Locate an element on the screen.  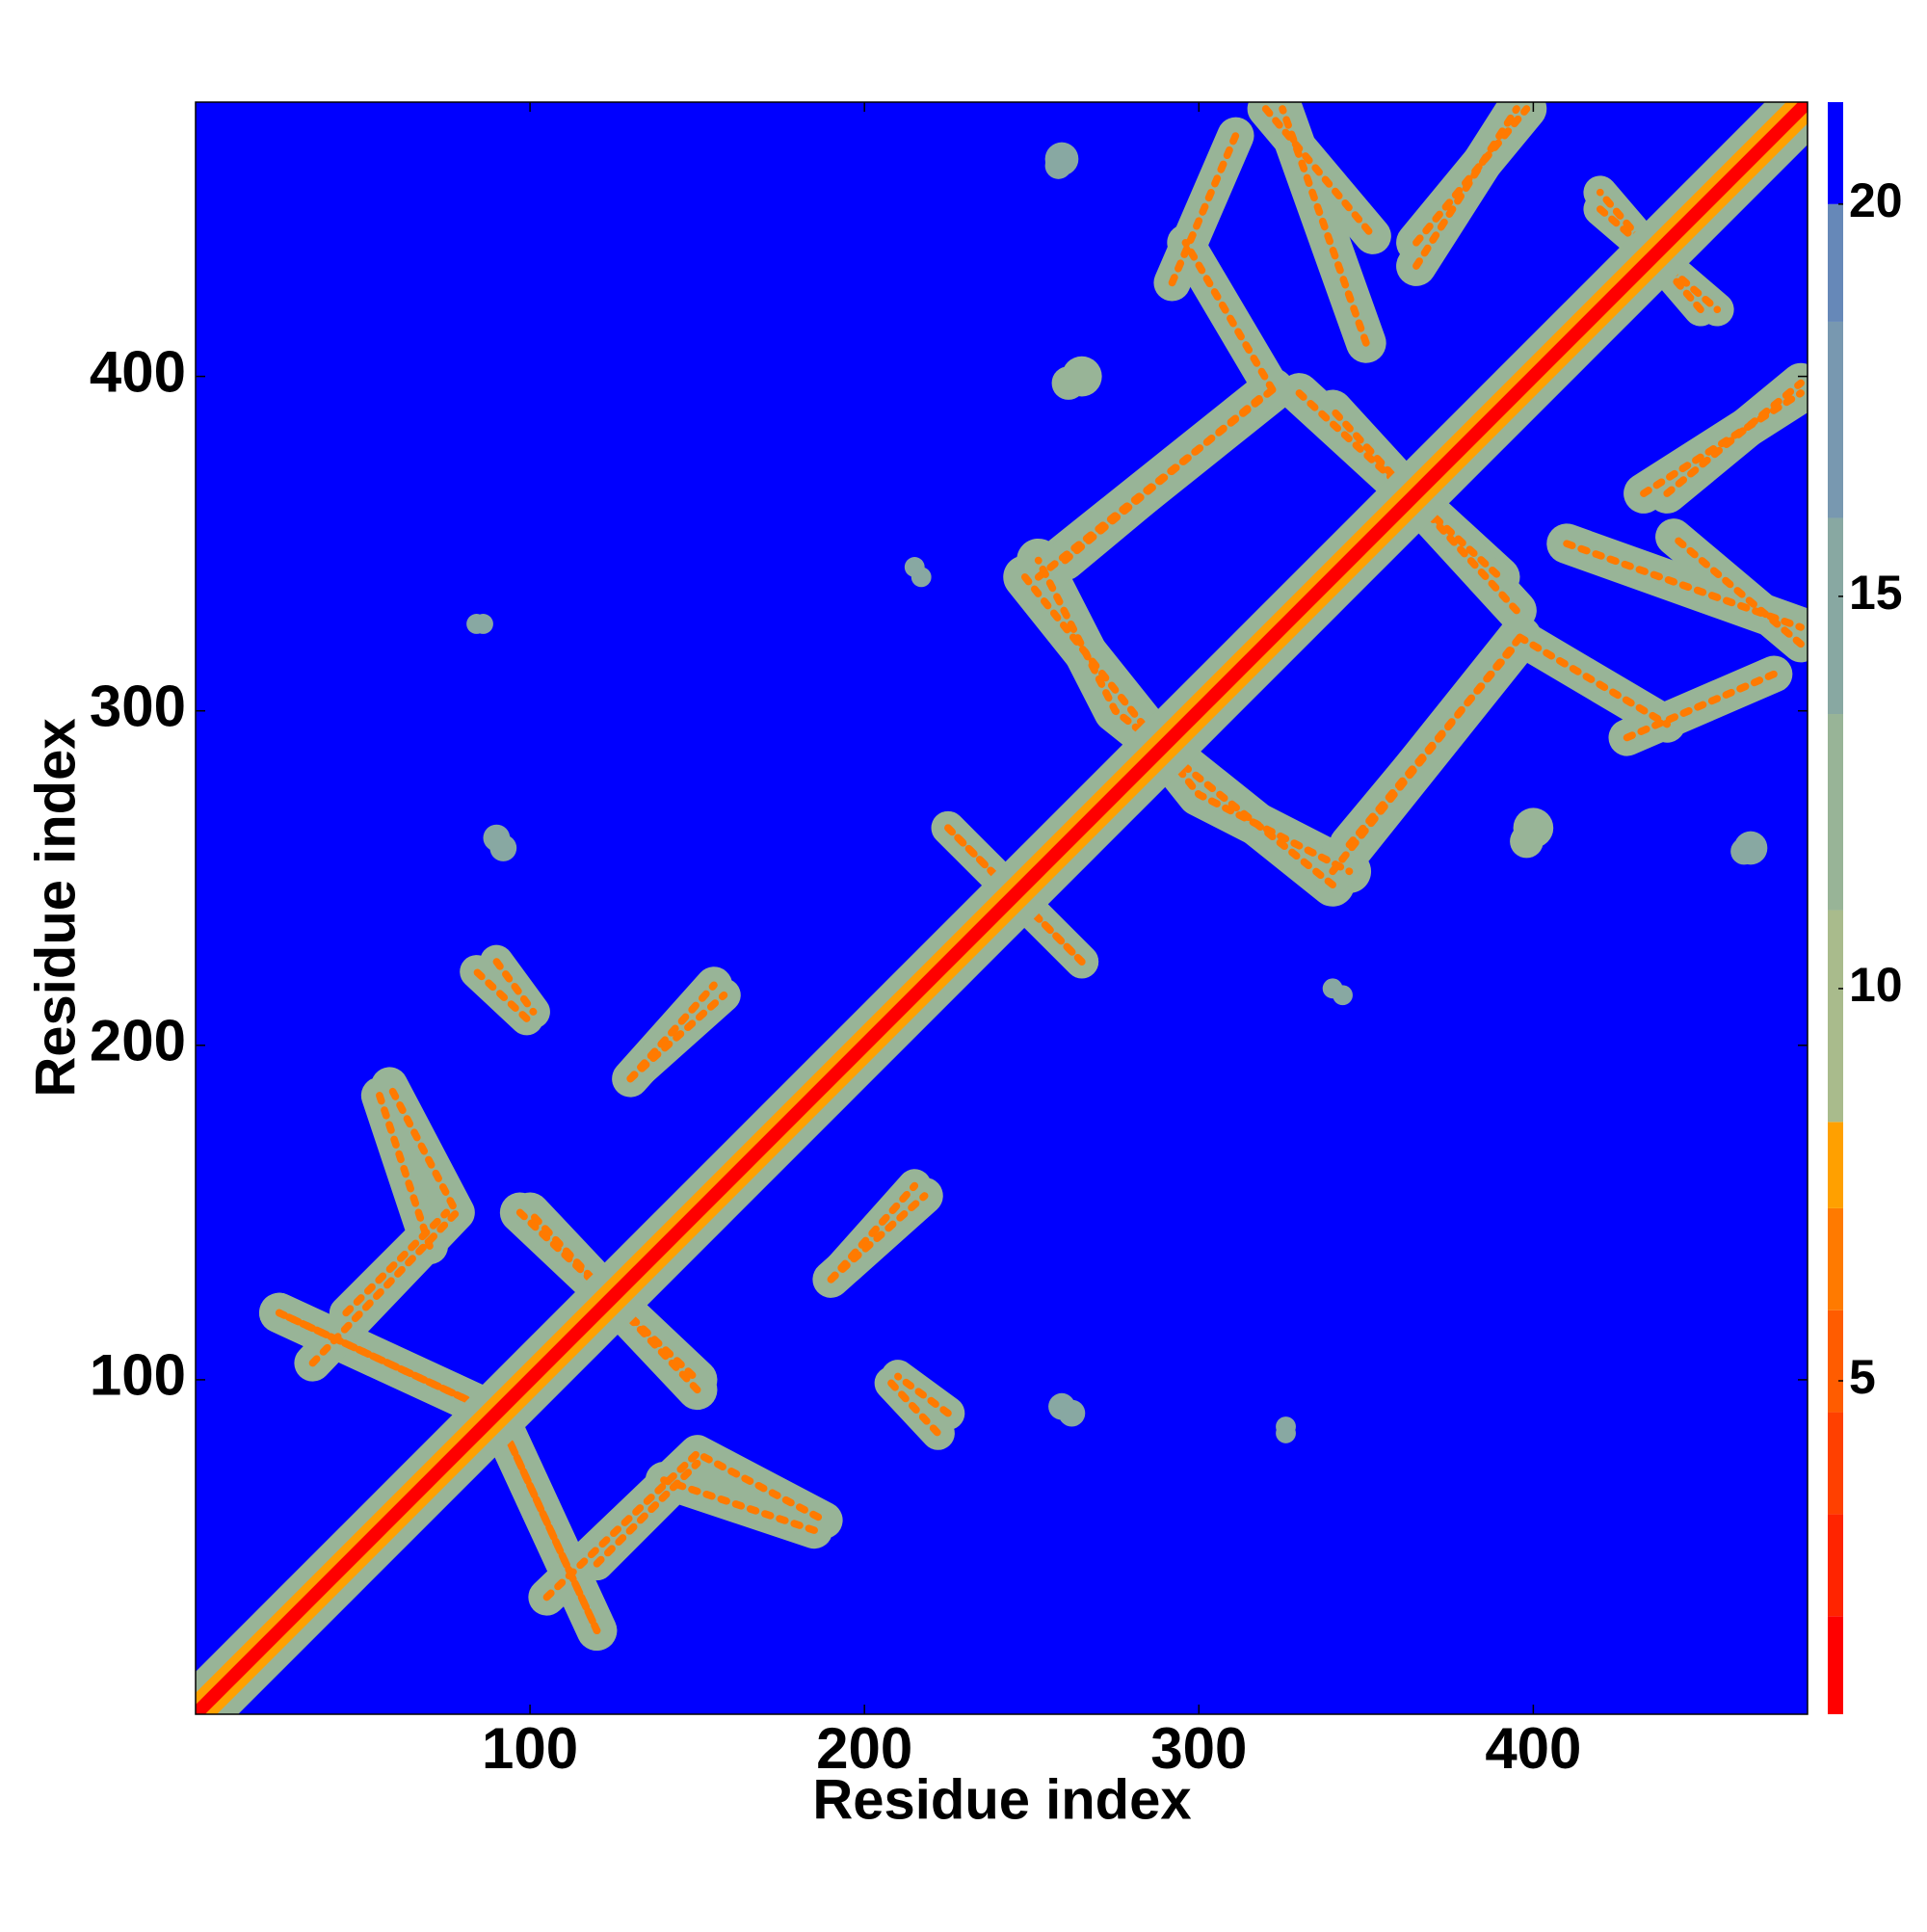
y-tick-label: 400 is located at coordinates (138, 371).